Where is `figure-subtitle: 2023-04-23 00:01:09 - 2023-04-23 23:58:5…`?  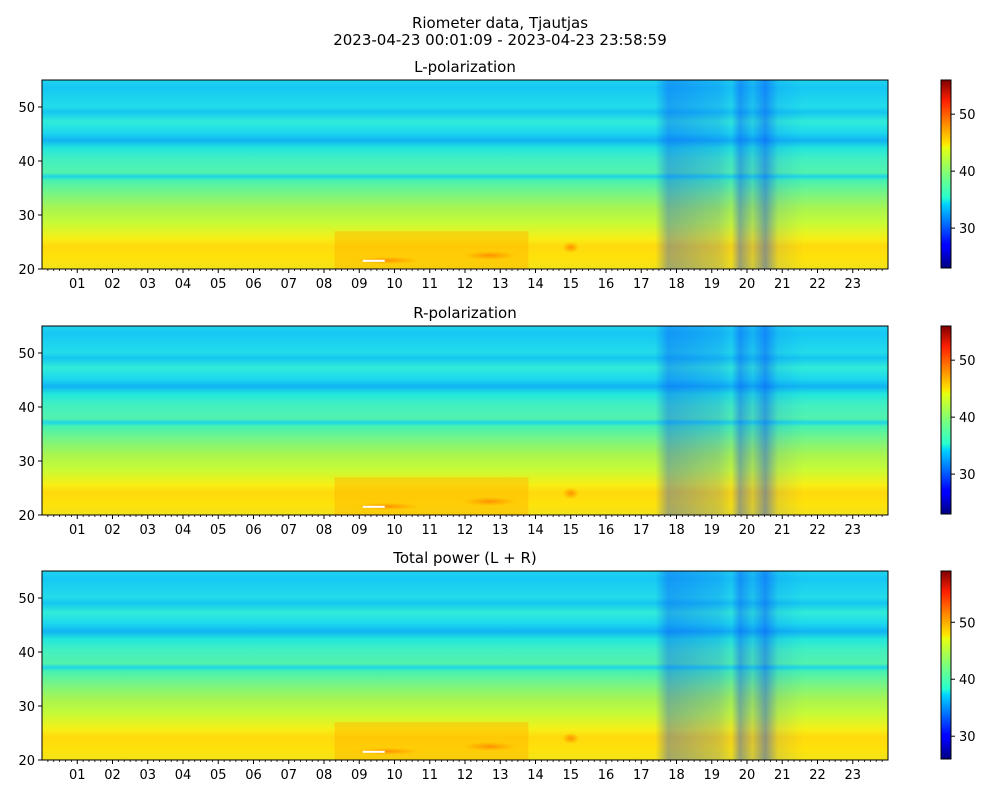
figure-subtitle: 2023-04-23 00:01:09 - 2023-04-23 23:58:5… is located at coordinates (500, 40).